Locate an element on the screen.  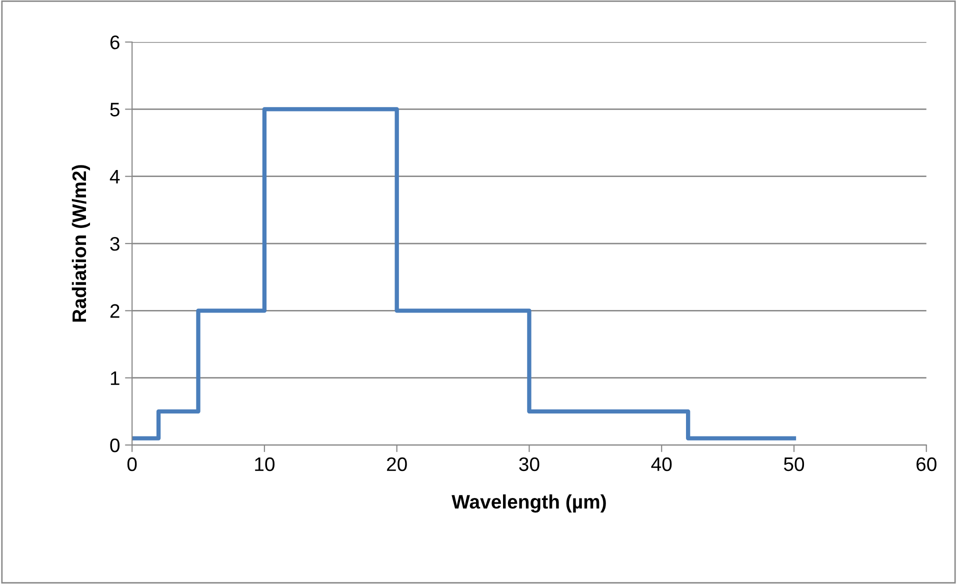
x-tick-label: 60 is located at coordinates (926, 464).